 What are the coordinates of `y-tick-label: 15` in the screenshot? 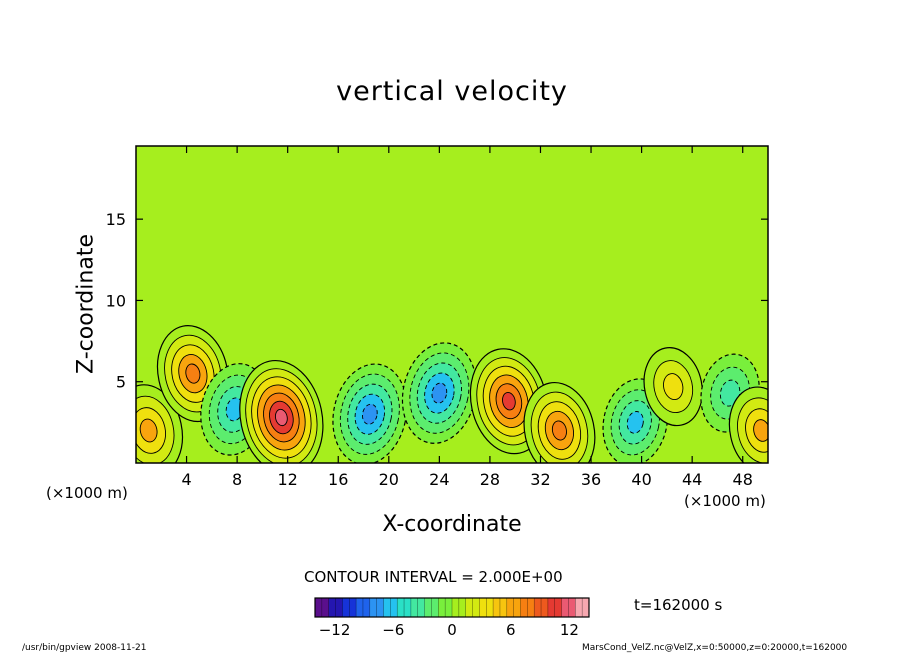 It's located at (116, 219).